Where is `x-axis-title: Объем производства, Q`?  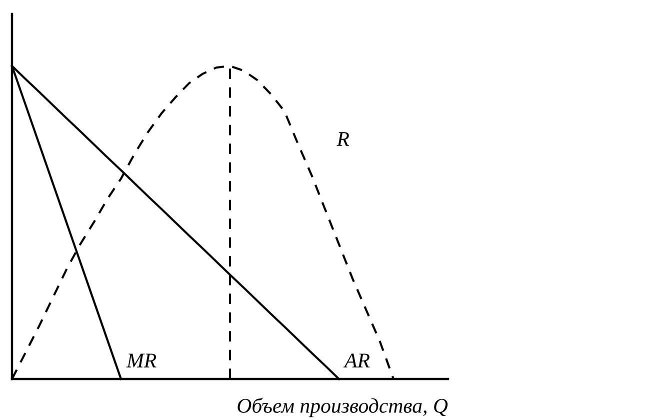
x-axis-title: Объем производства, Q is located at coordinates (343, 408).